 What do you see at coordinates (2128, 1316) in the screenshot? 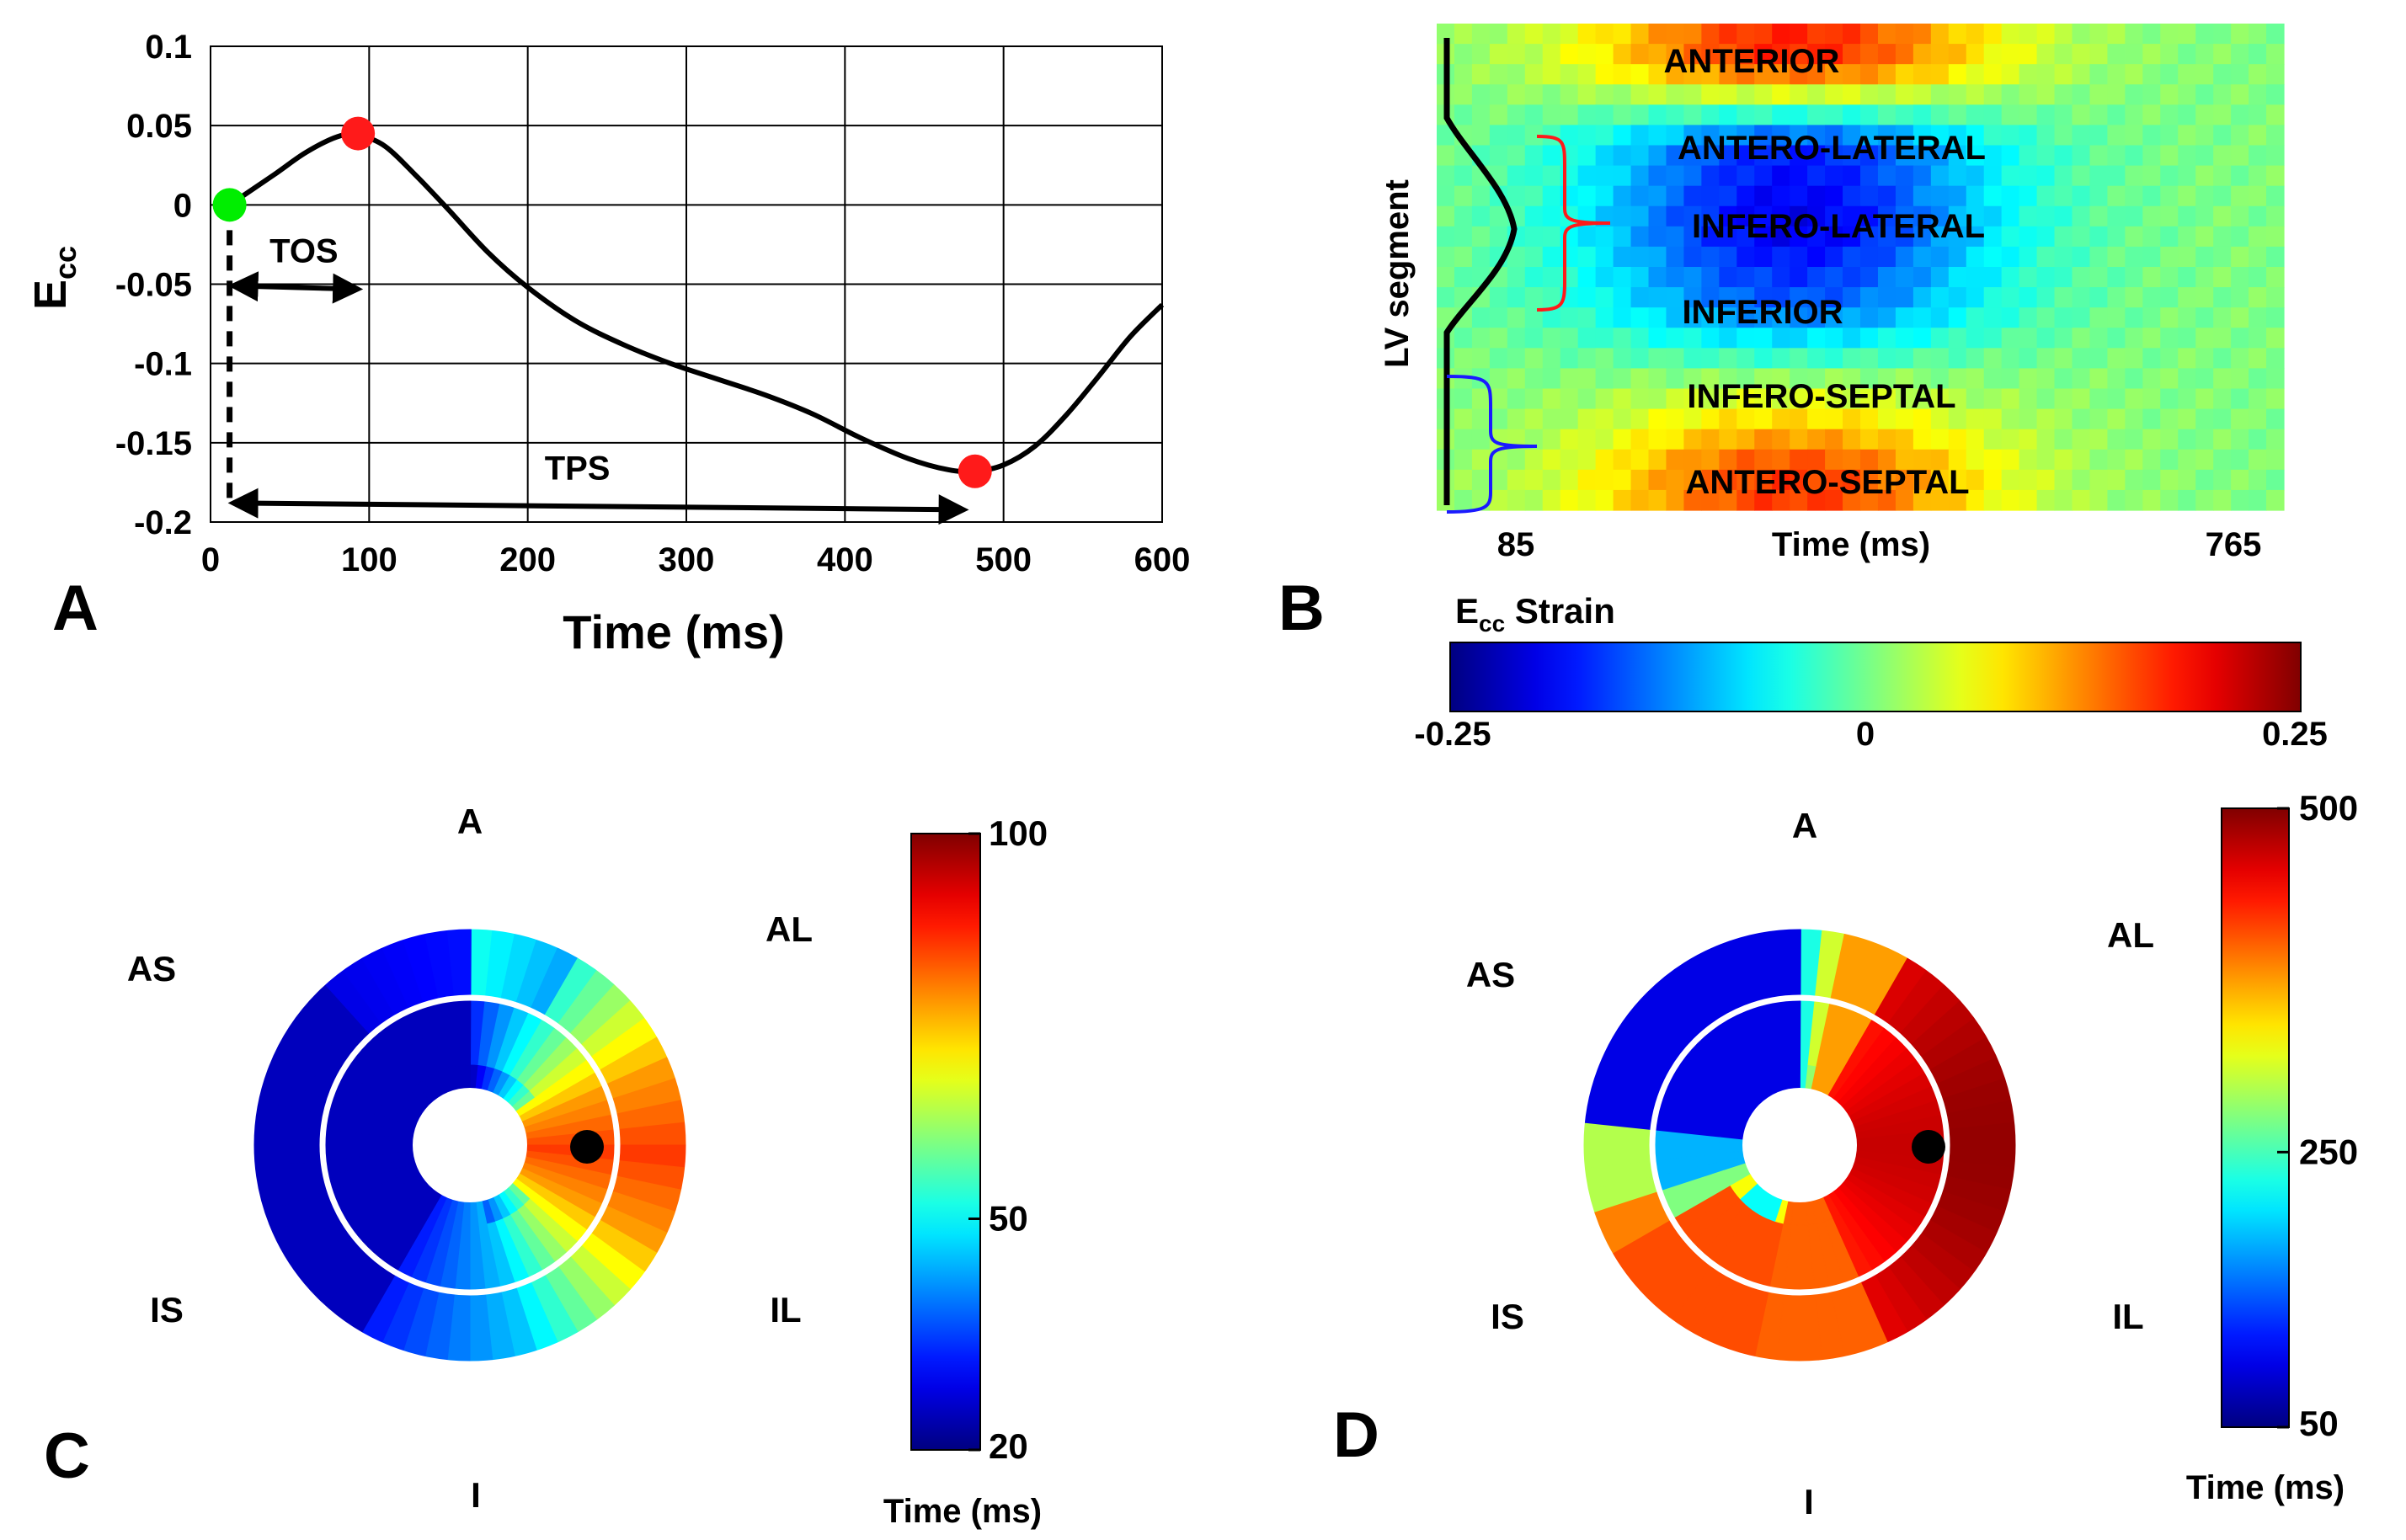
I see `tps-label-infero-lateral: IL` at bounding box center [2128, 1316].